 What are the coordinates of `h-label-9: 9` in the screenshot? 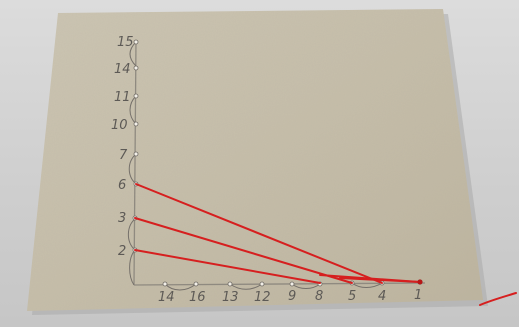 It's located at (292, 296).